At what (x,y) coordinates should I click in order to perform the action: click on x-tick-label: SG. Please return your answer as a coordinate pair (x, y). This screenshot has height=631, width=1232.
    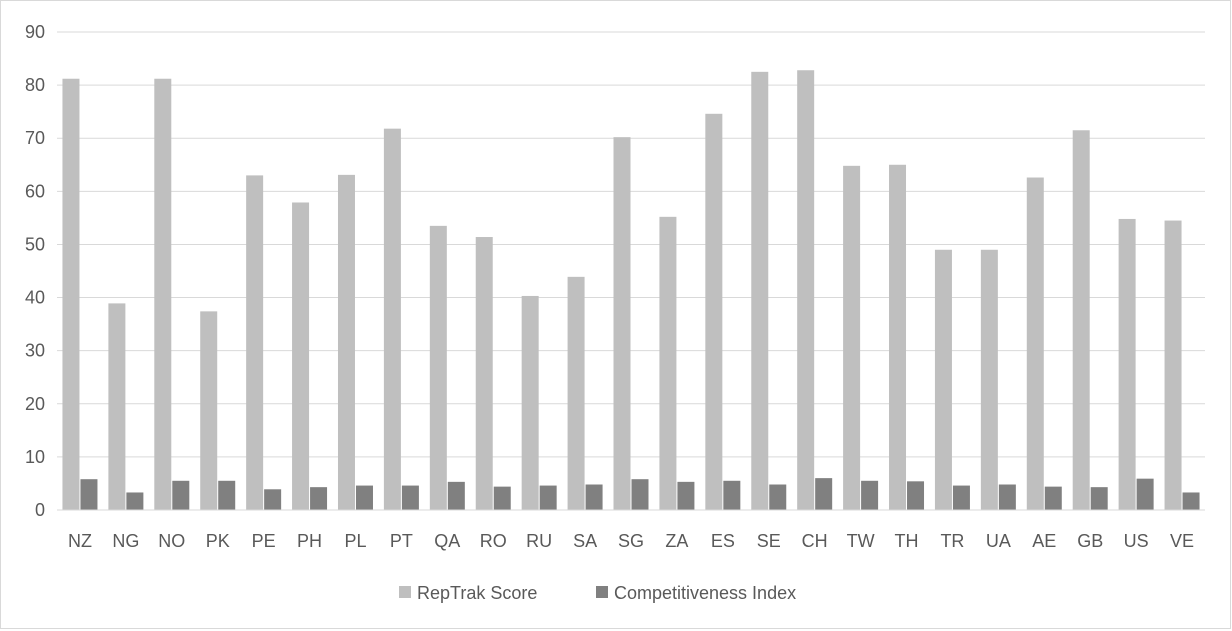
    Looking at the image, I should click on (631, 541).